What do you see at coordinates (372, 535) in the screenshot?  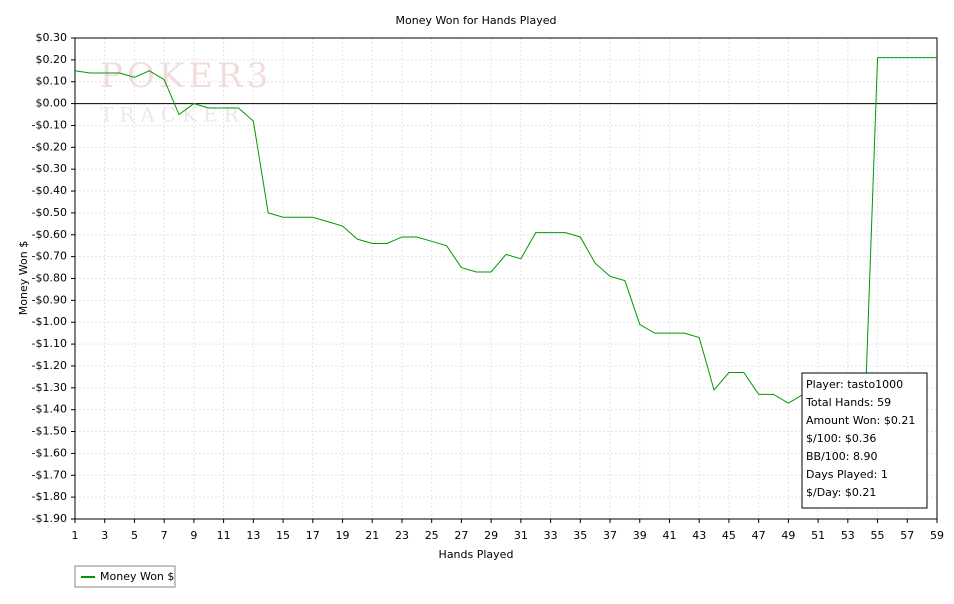 I see `x-tick-label: 21` at bounding box center [372, 535].